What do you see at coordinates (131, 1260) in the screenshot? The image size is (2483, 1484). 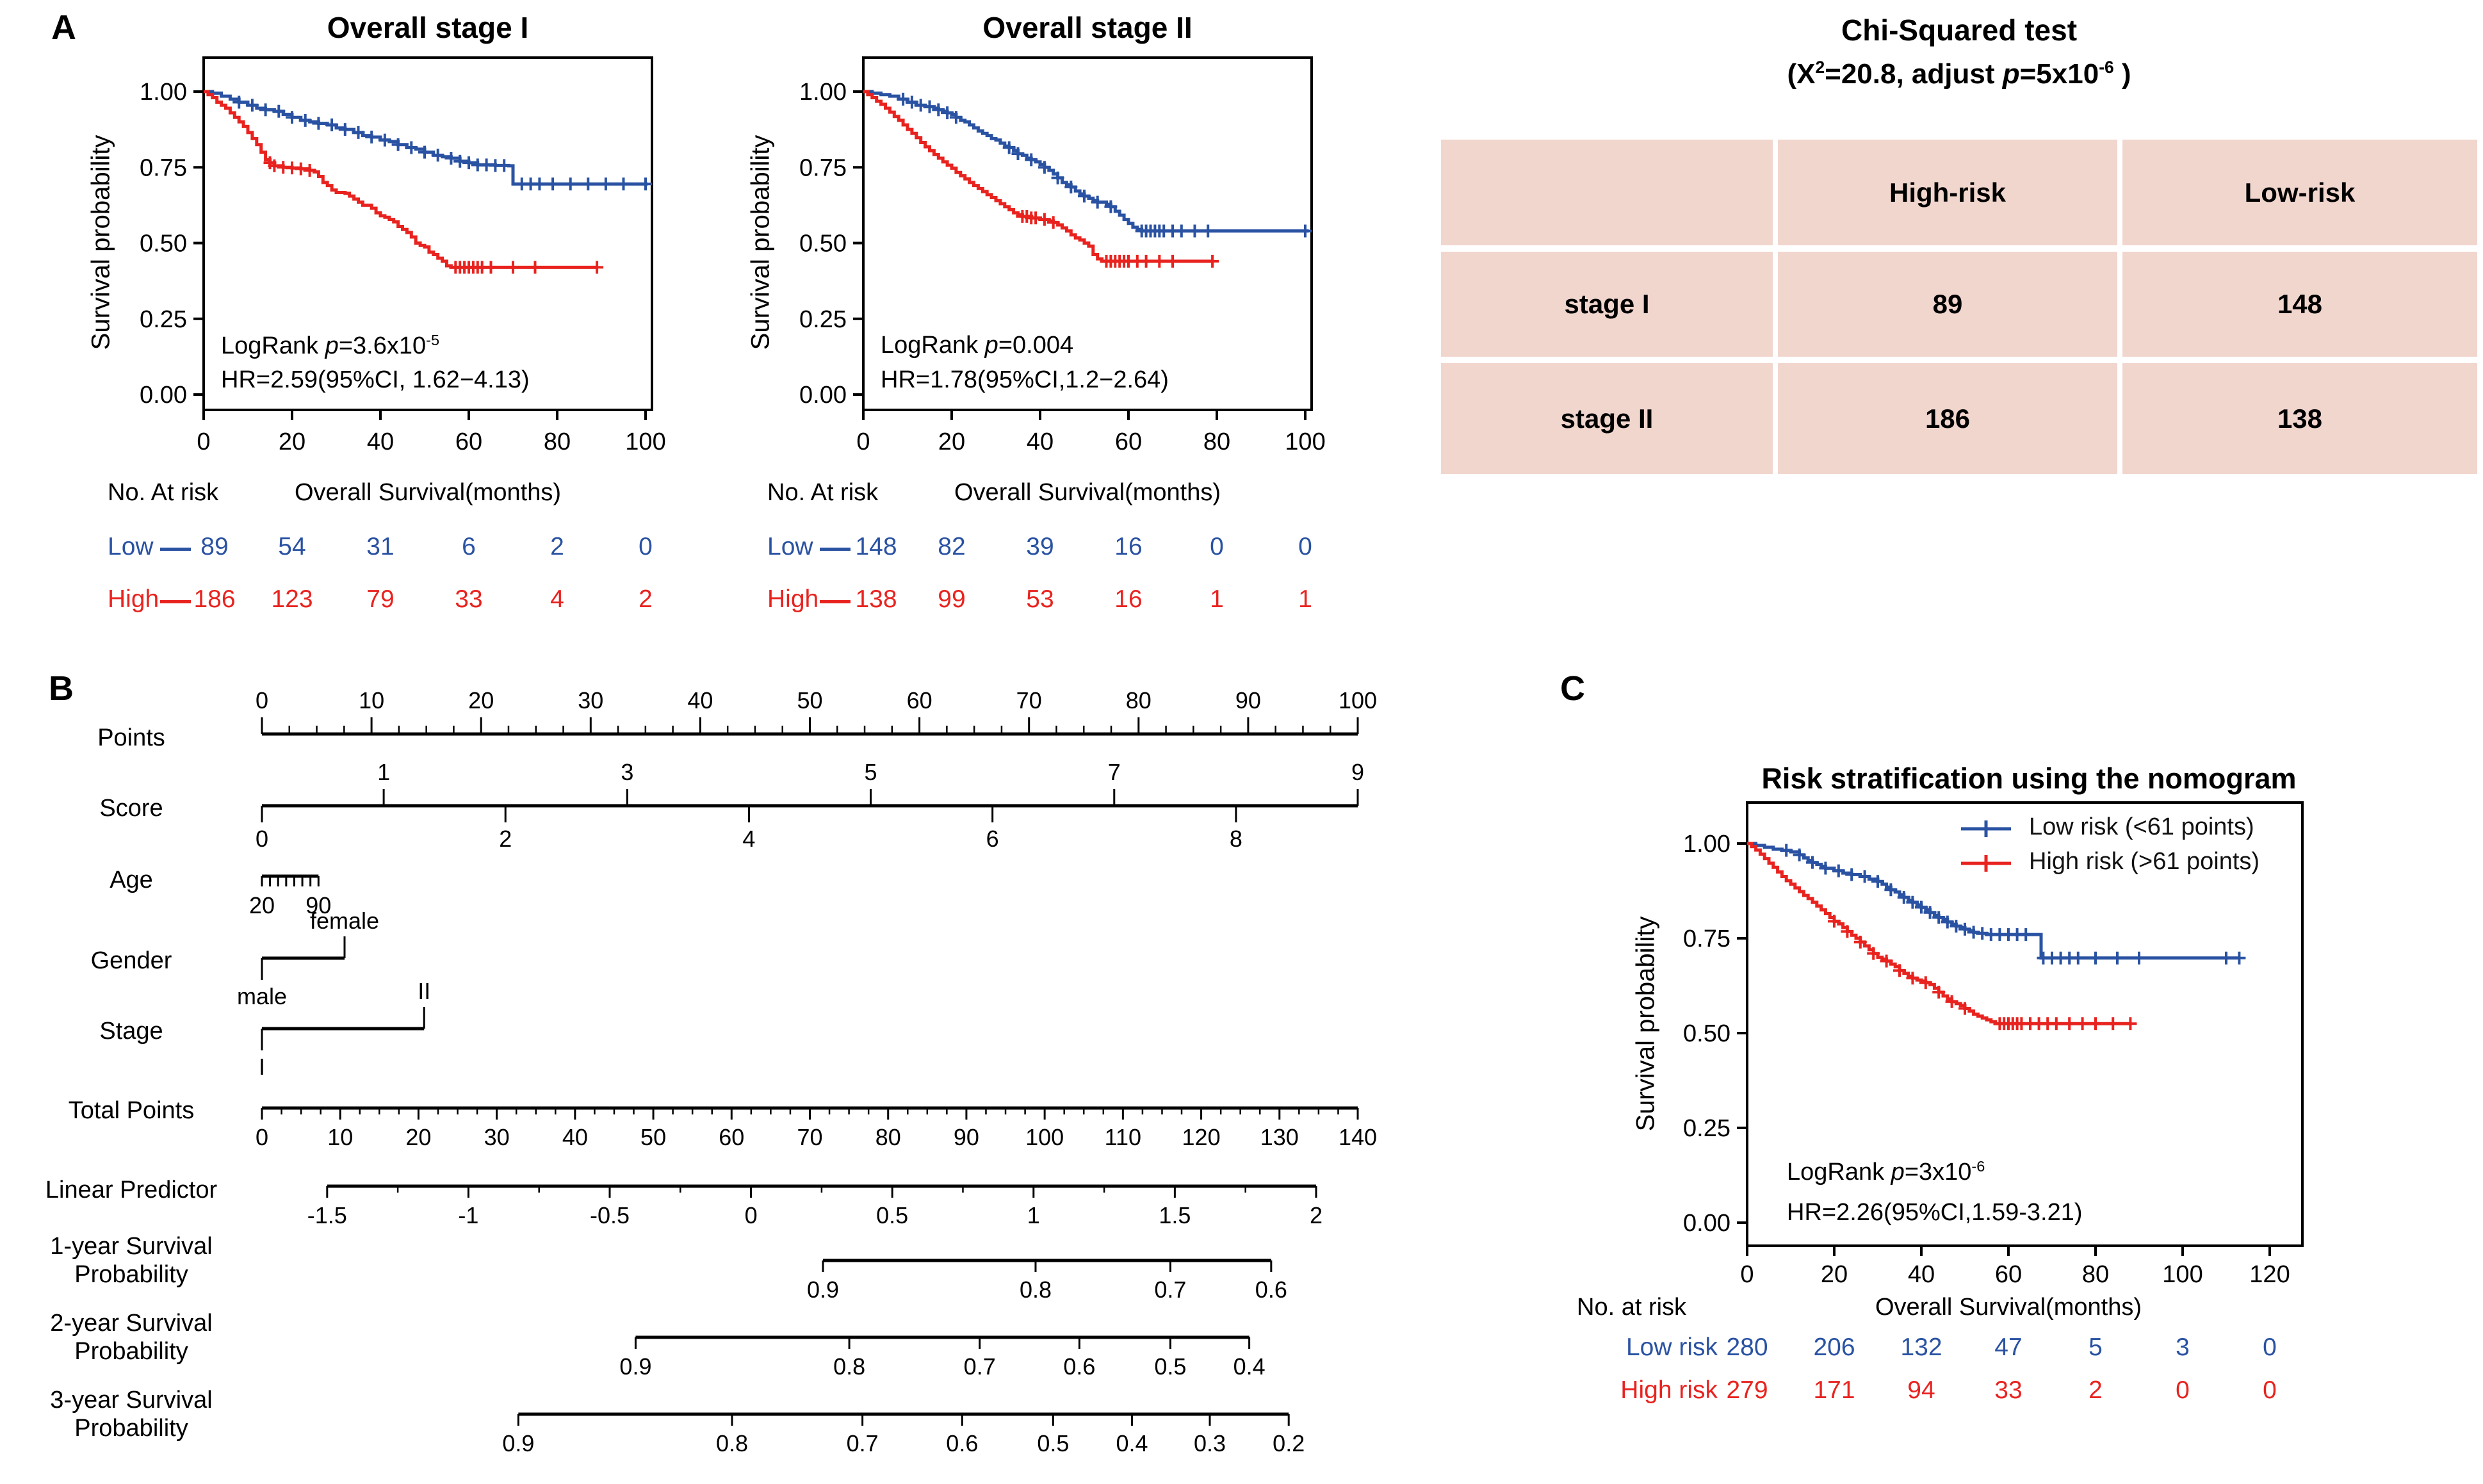 I see `nomogram-axis-label: 1-year Survival Probability` at bounding box center [131, 1260].